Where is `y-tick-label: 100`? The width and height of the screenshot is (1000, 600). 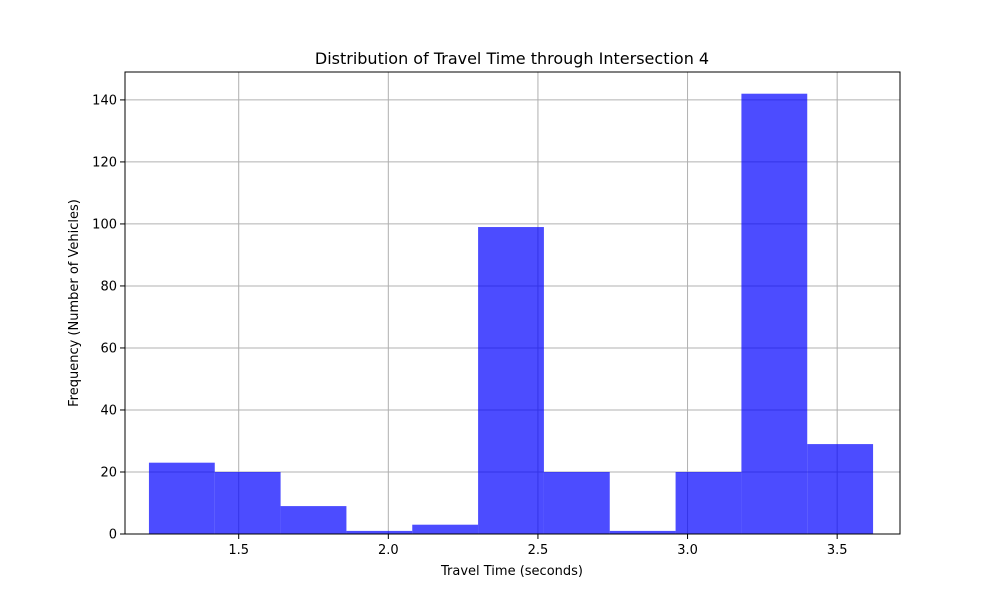
y-tick-label: 100 is located at coordinates (104, 224).